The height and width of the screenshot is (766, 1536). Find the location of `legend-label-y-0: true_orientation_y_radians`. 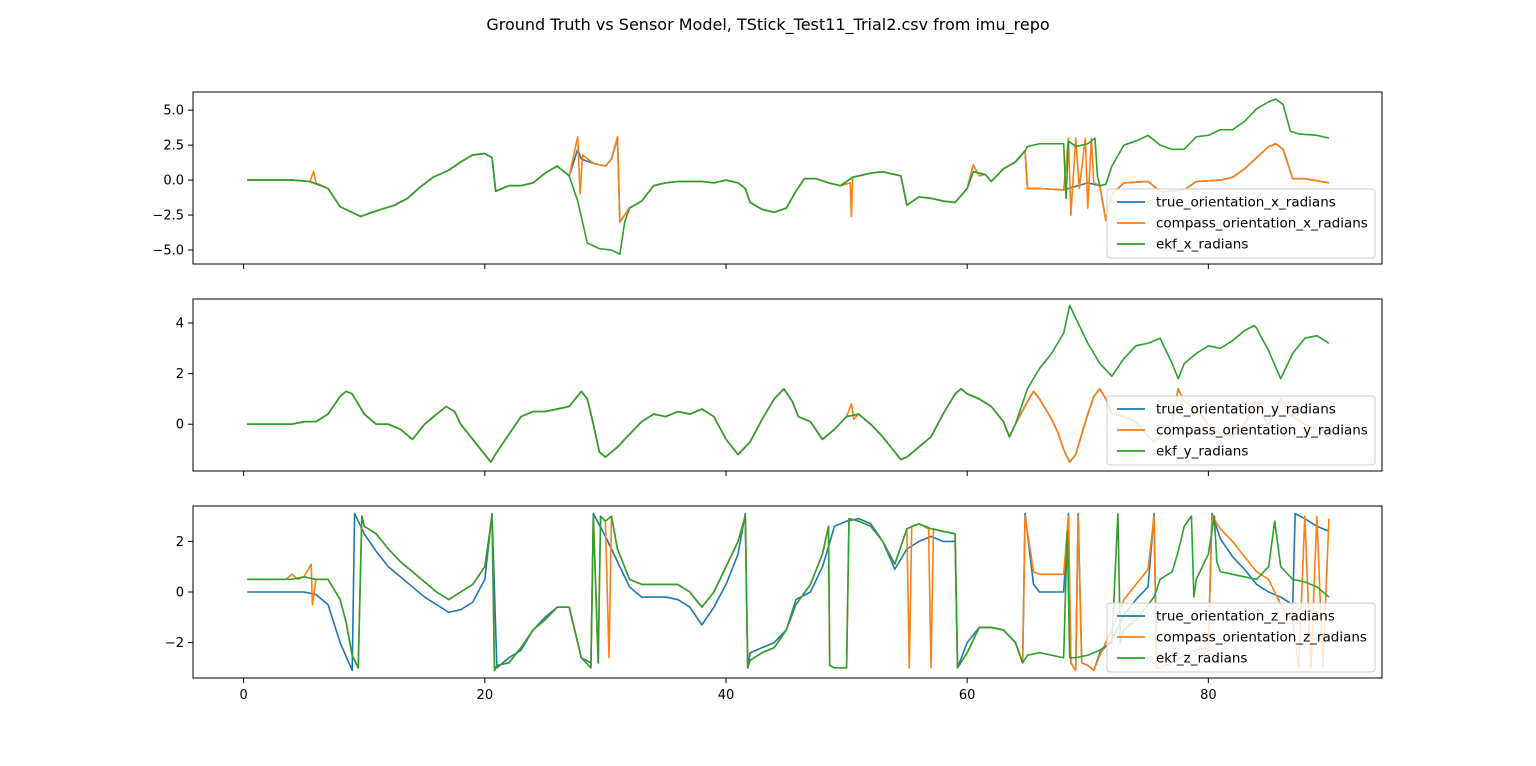

legend-label-y-0: true_orientation_y_radians is located at coordinates (1246, 410).